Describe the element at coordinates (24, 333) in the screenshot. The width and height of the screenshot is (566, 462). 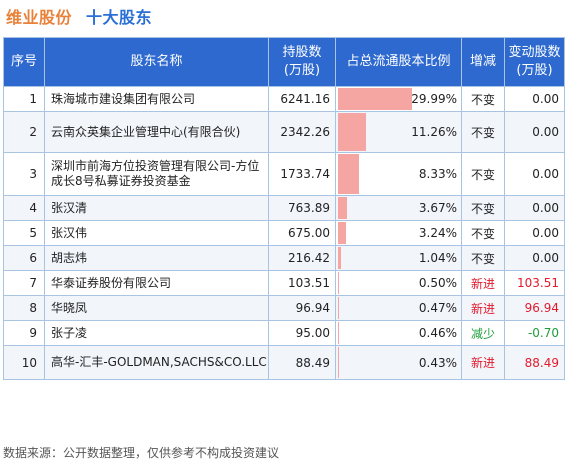
I see `row-index: 9` at that location.